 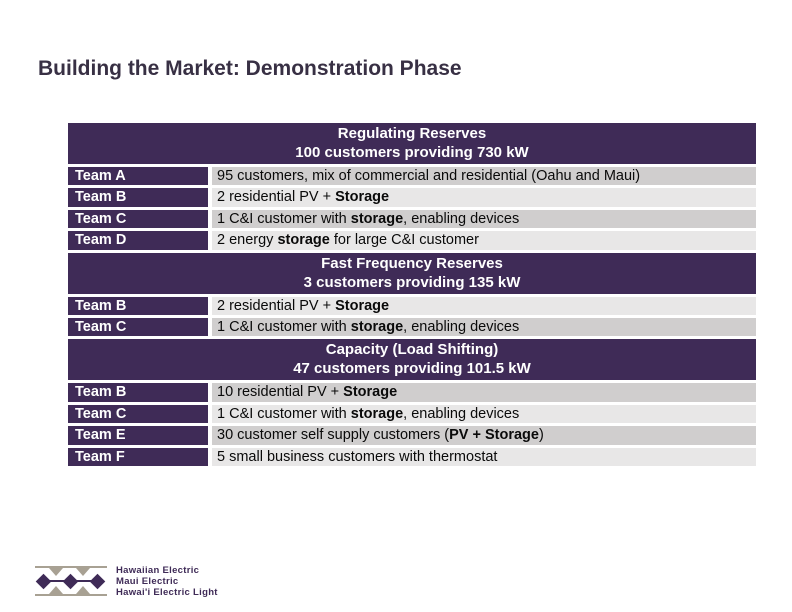 I want to click on team-cell: Team F, so click(x=138, y=456).